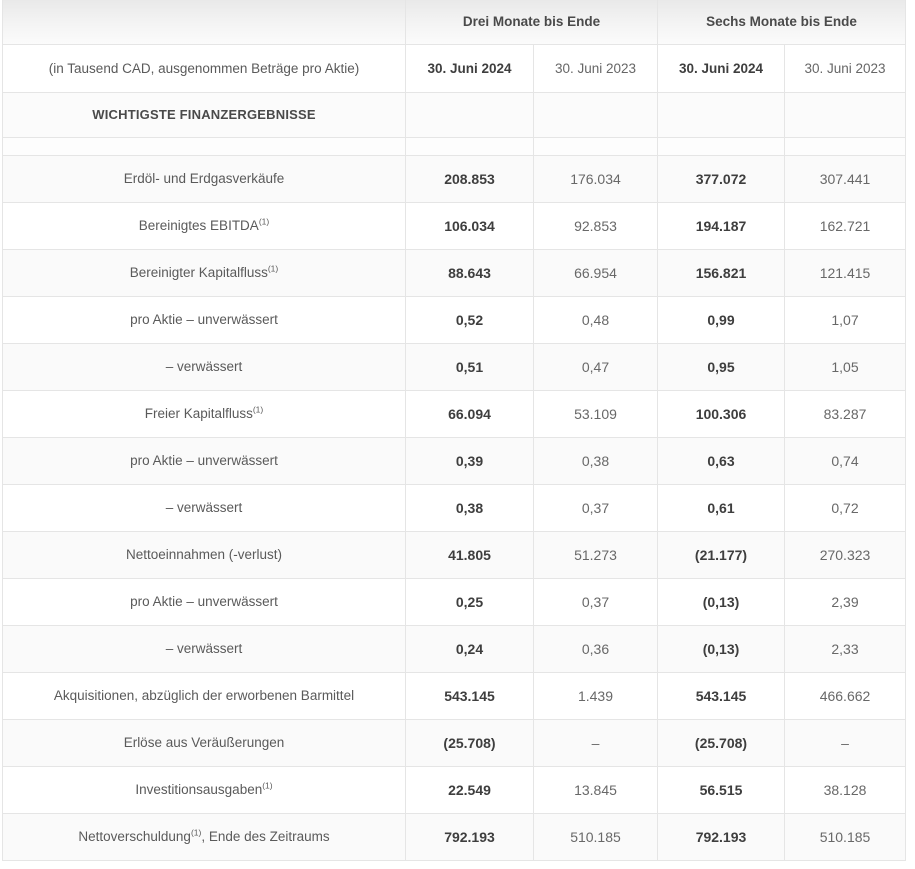  I want to click on value-cell: 0,52, so click(469, 319).